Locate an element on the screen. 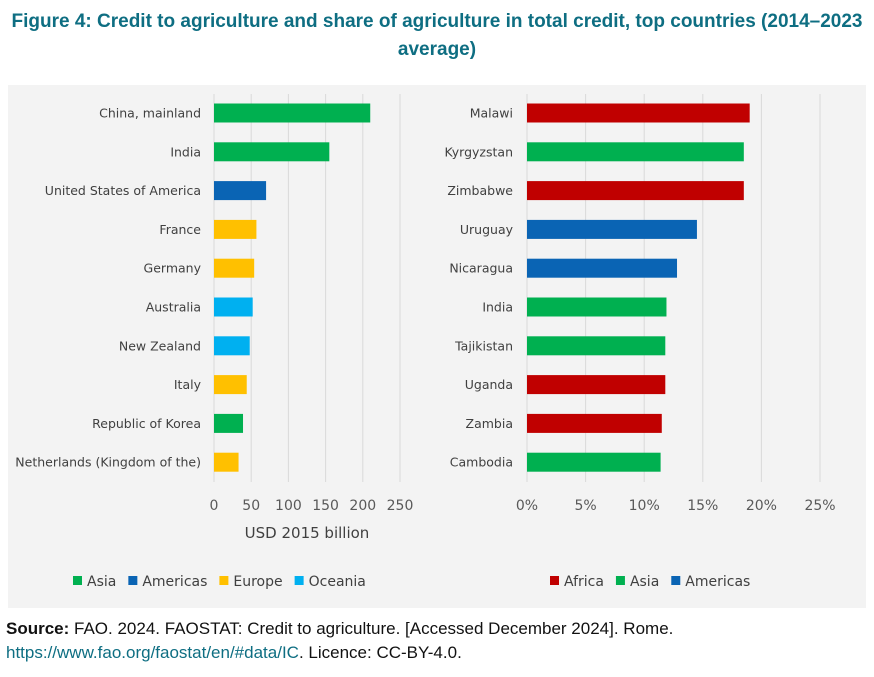  credit-legend-label: Oceania is located at coordinates (337, 582).